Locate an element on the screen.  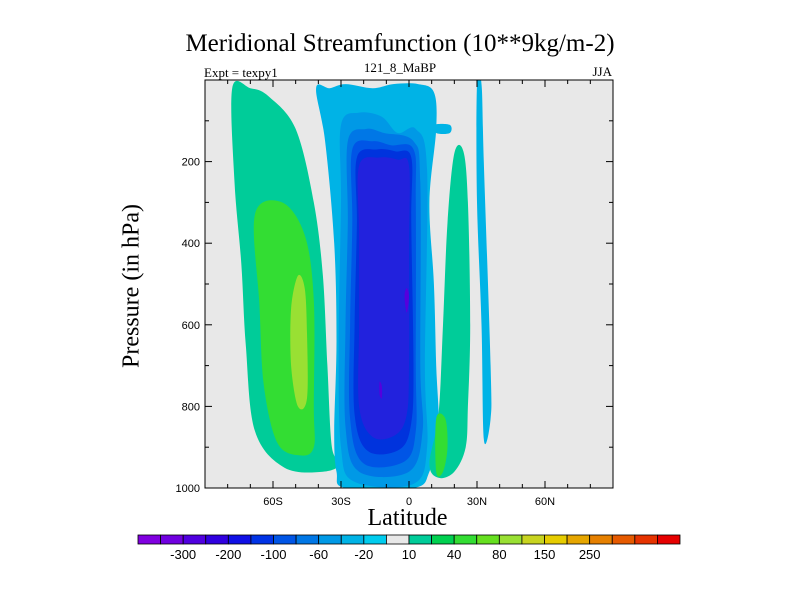
colorbar-label: -100 is located at coordinates (273, 554).